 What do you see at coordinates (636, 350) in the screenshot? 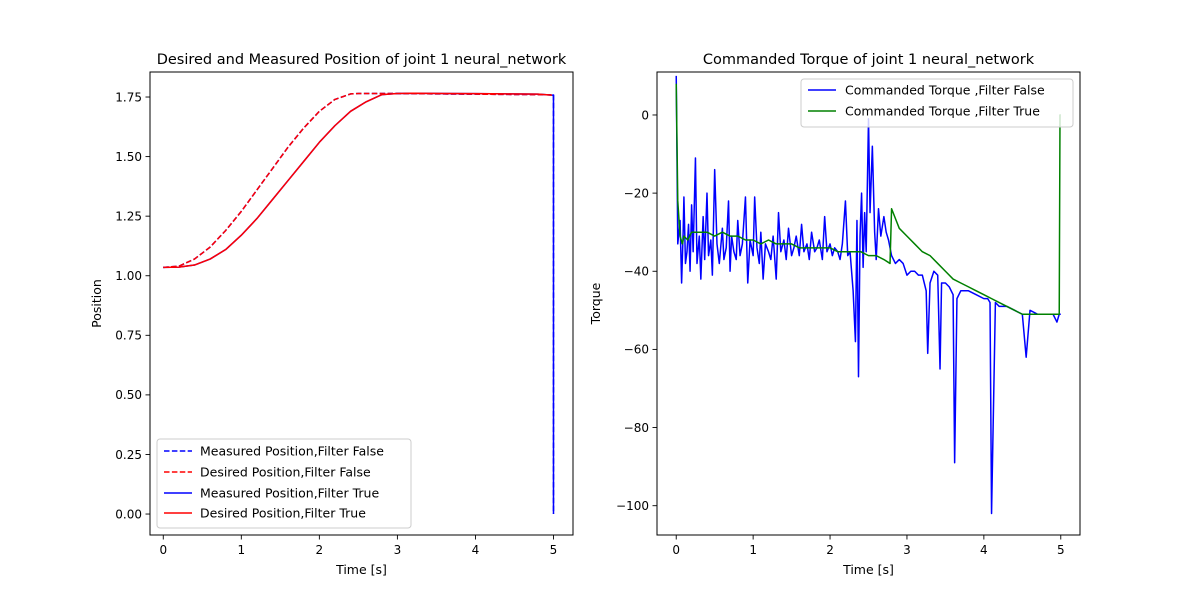
I see `chart-right-ytick-label-2: −60` at bounding box center [636, 350].